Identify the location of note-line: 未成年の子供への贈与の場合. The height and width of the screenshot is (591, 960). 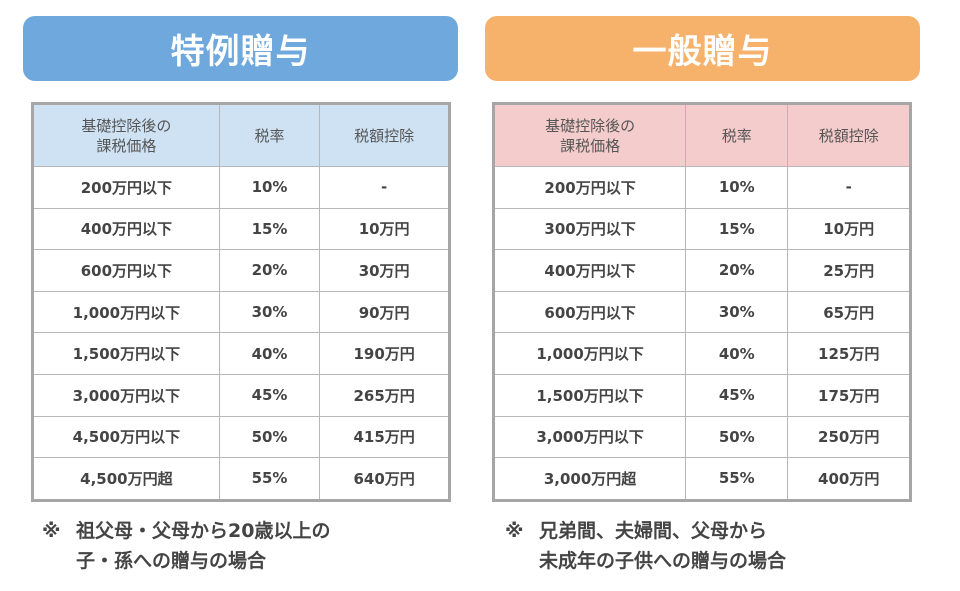
(663, 561).